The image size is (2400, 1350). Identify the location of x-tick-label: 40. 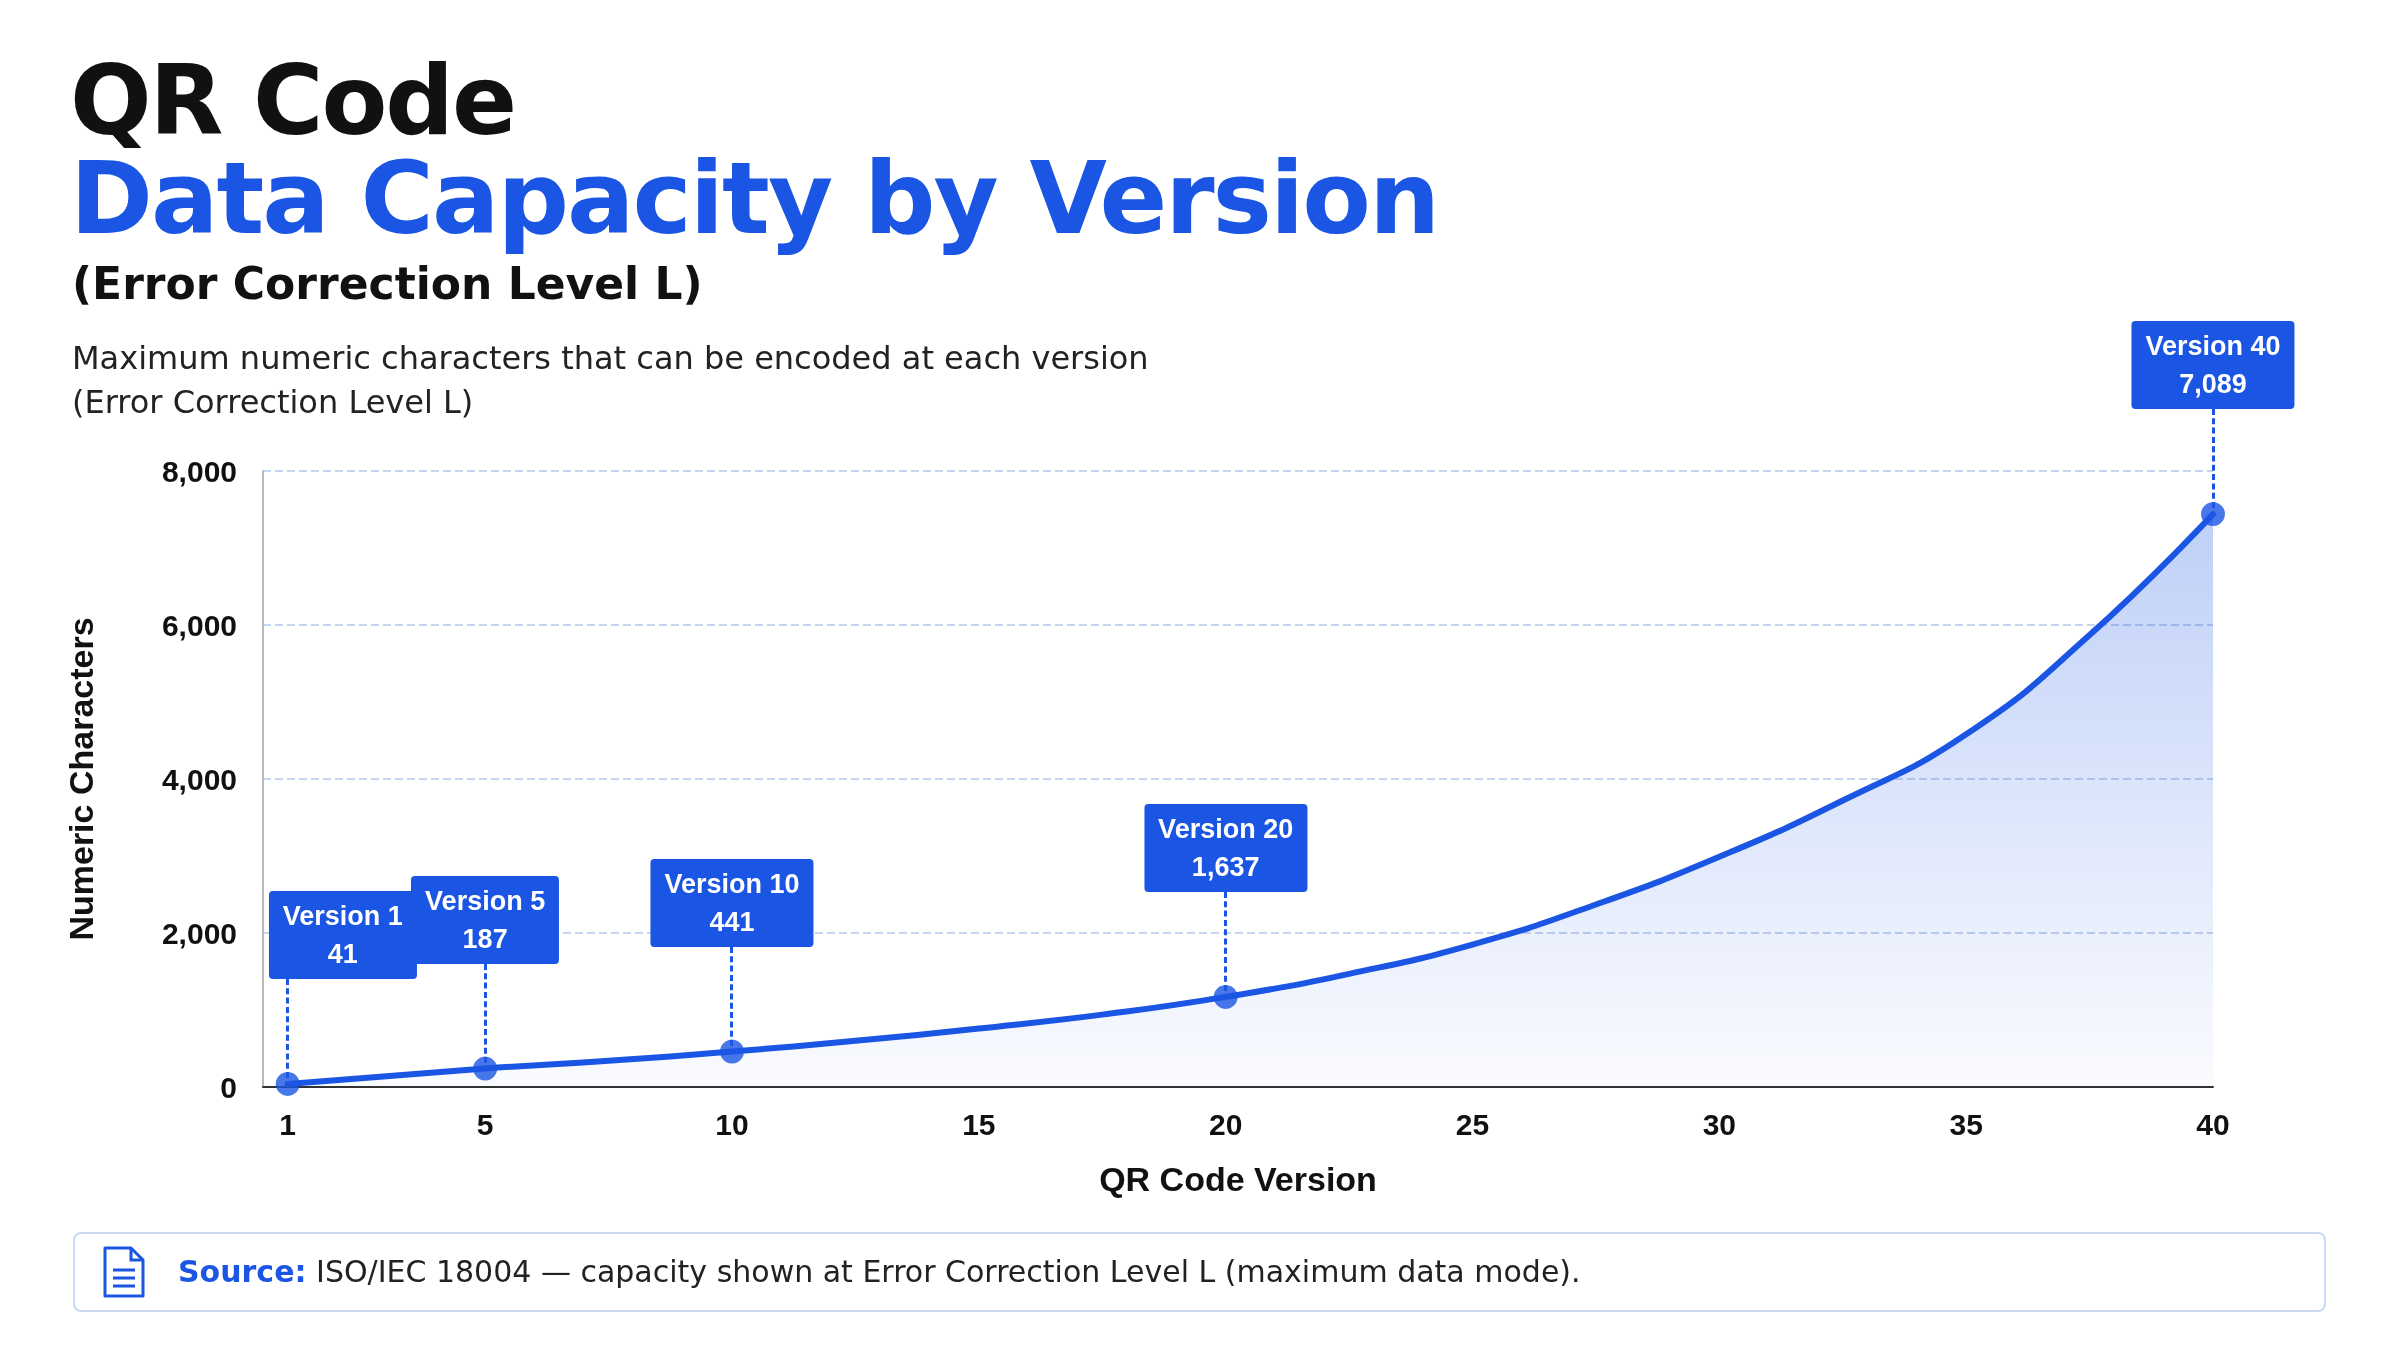
(2213, 1124).